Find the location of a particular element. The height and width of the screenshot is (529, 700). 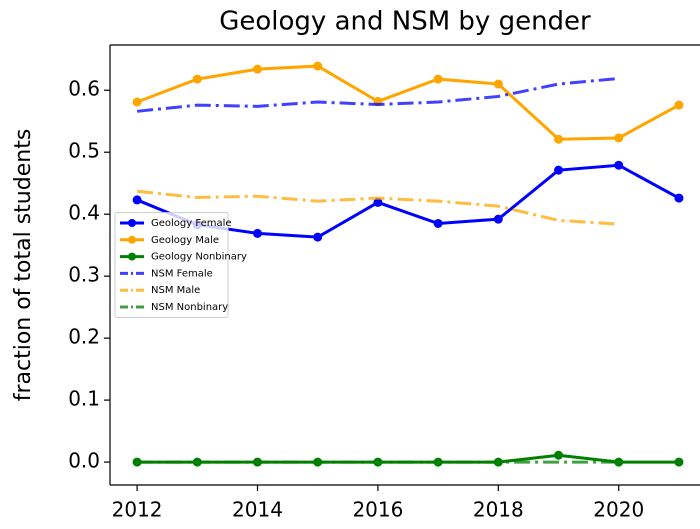

y-tick-label: 0.0 is located at coordinates (84, 461).